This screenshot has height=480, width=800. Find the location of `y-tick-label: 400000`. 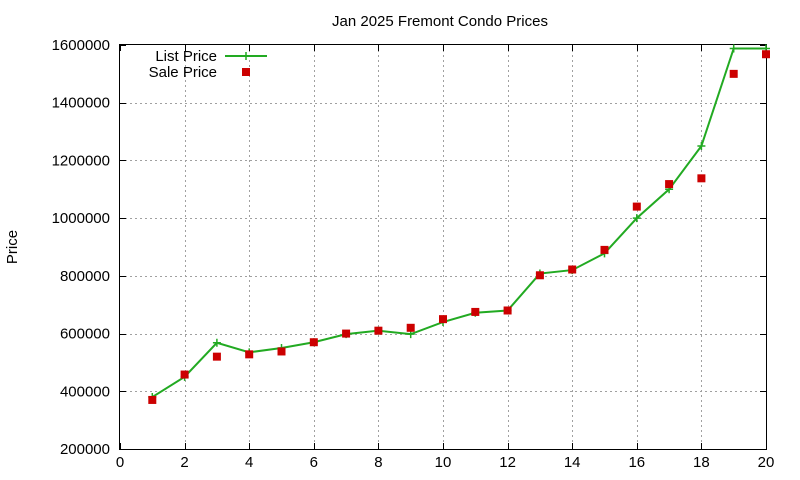

y-tick-label: 400000 is located at coordinates (85, 391).